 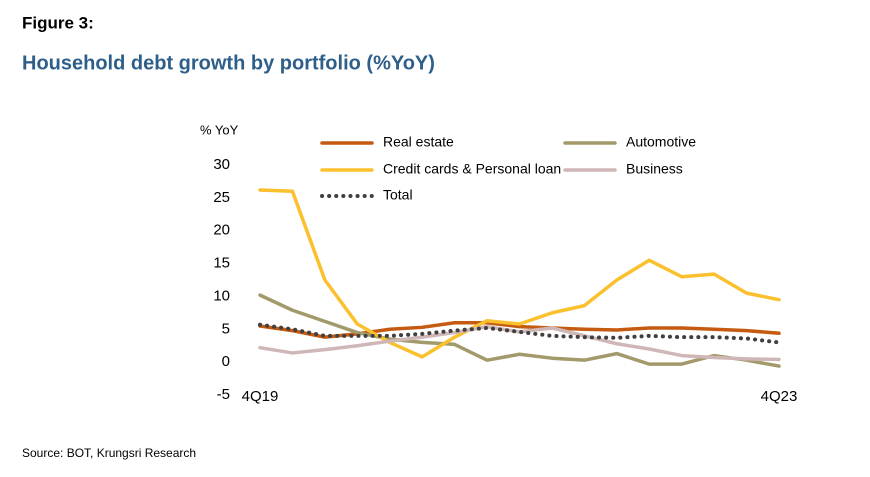 I want to click on x-tick-label: 4Q23, so click(x=779, y=396).